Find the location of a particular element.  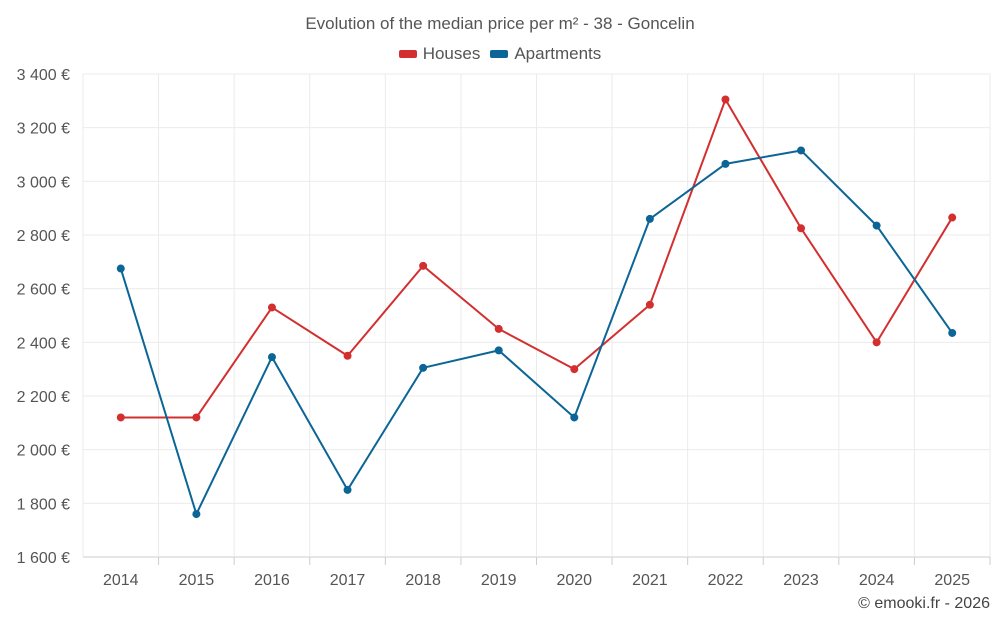

legend-swatch-apartments is located at coordinates (499, 54).